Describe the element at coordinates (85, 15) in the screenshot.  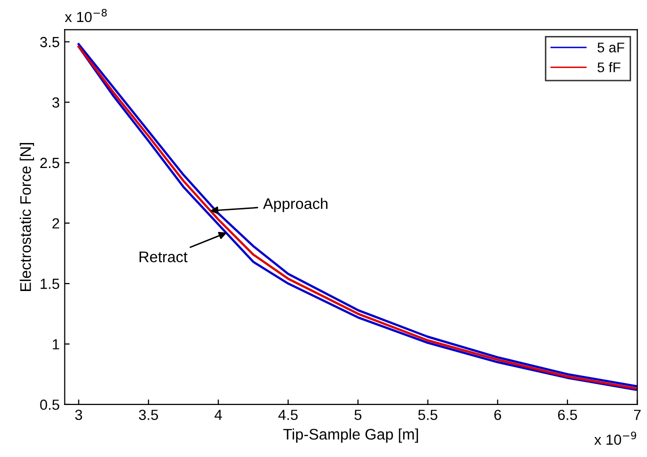
I see `text: x 10$^{−8}$` at that location.